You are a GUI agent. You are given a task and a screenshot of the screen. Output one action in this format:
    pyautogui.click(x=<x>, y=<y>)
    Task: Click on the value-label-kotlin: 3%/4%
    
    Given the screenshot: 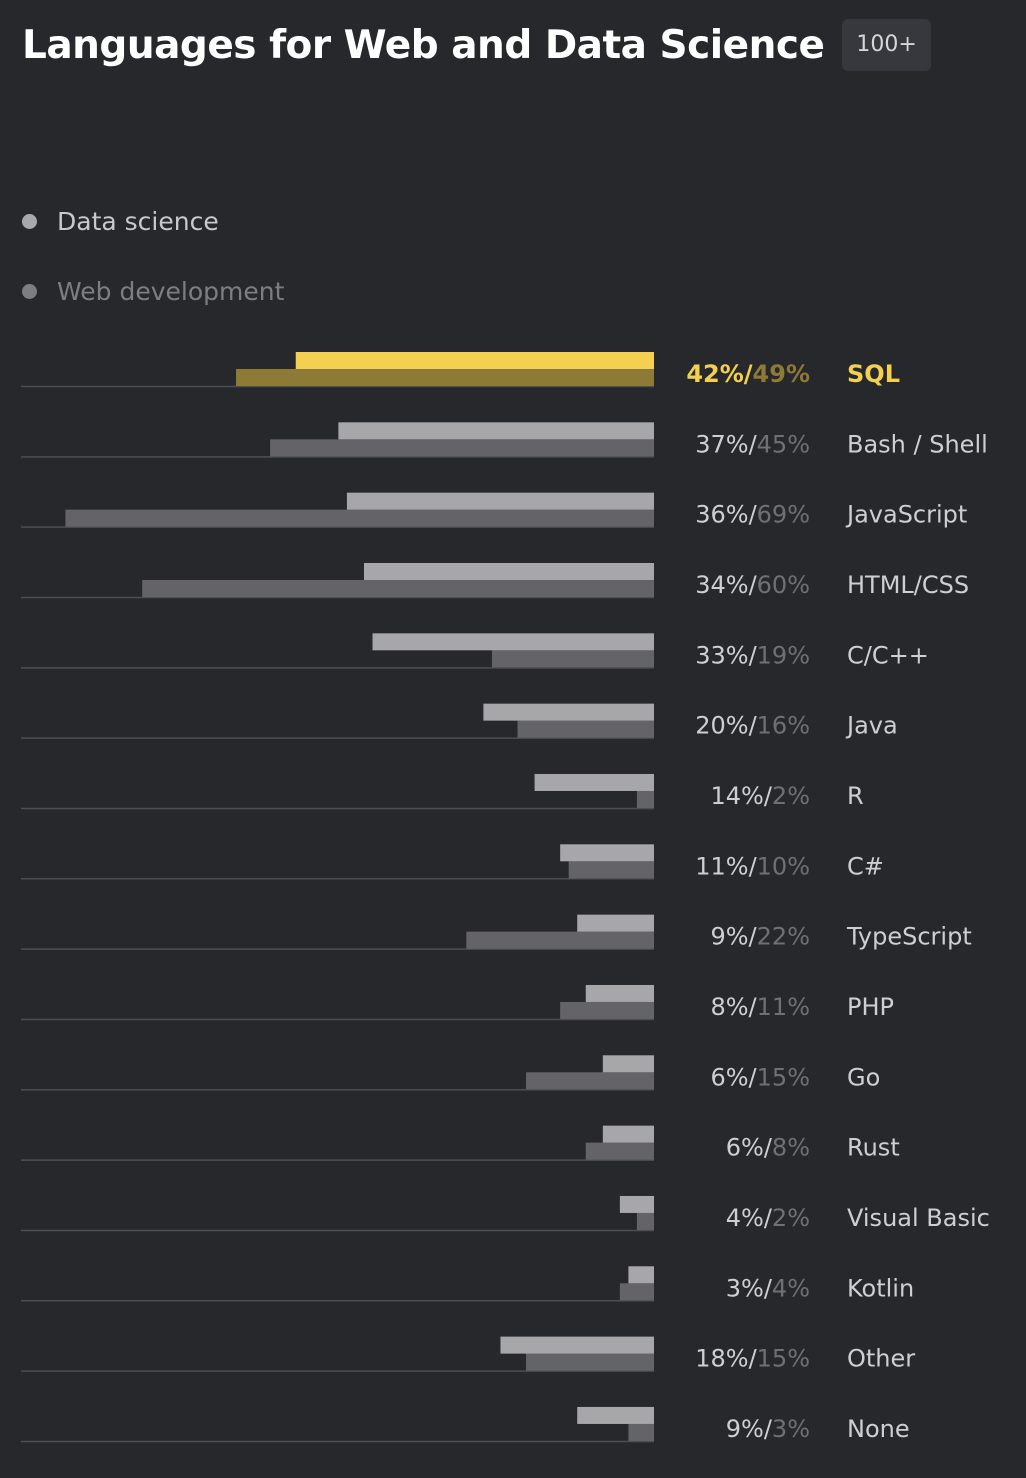 What is the action you would take?
    pyautogui.click(x=768, y=1288)
    